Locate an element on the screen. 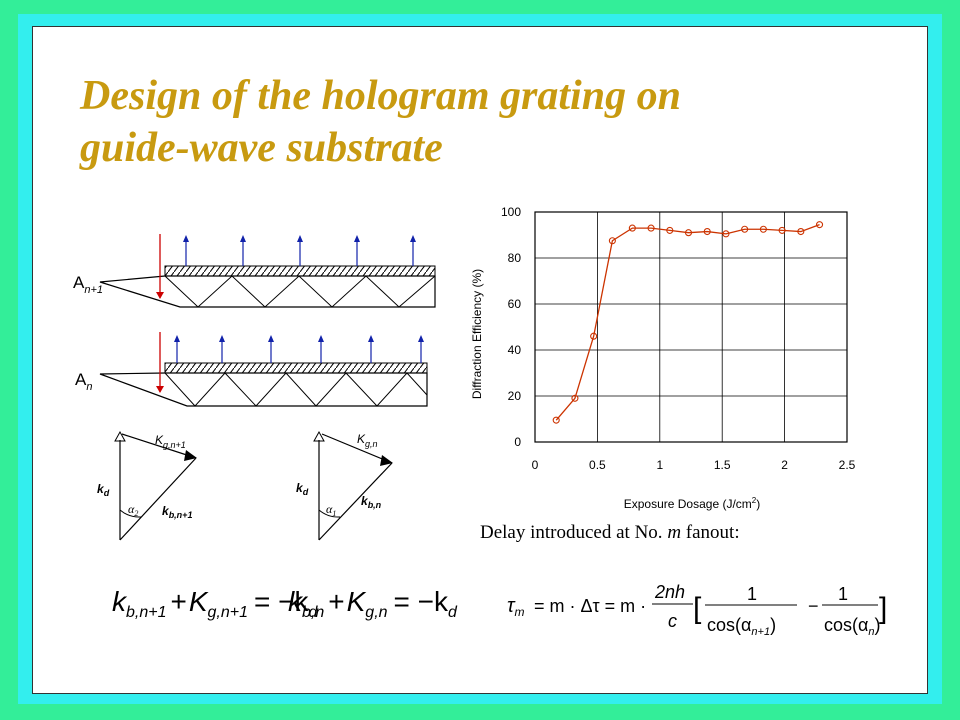 The image size is (960, 720). eq3-cos-left: cos(αn+1) is located at coordinates (741, 626).